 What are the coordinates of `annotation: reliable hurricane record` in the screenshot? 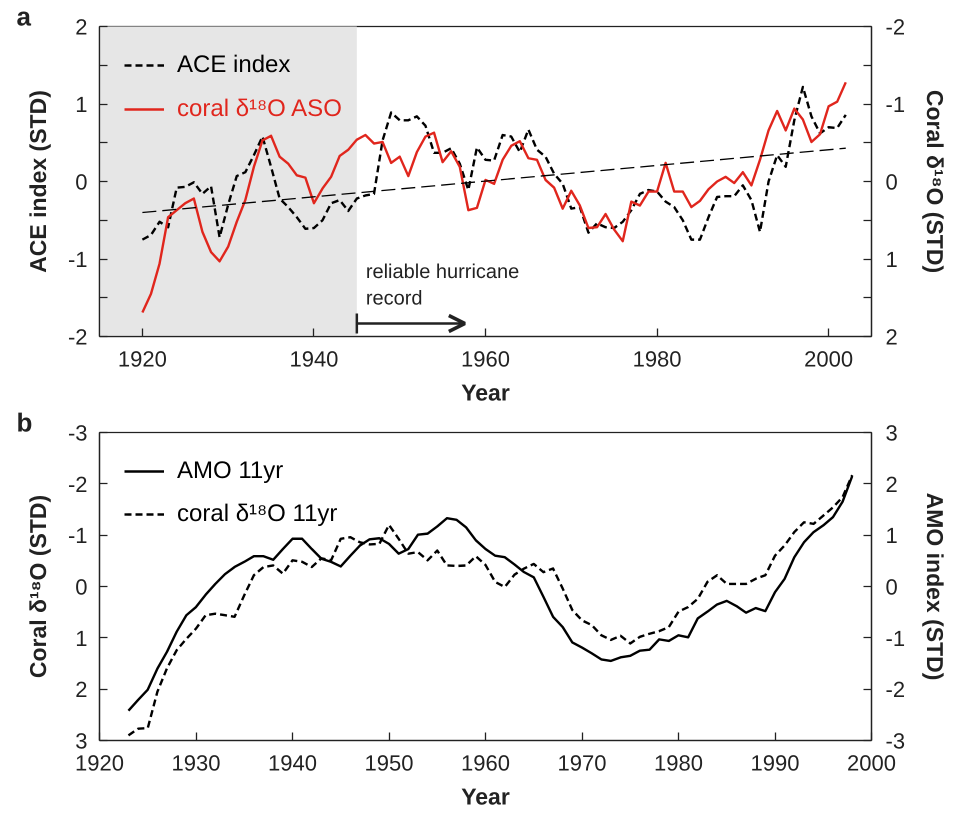 It's located at (443, 285).